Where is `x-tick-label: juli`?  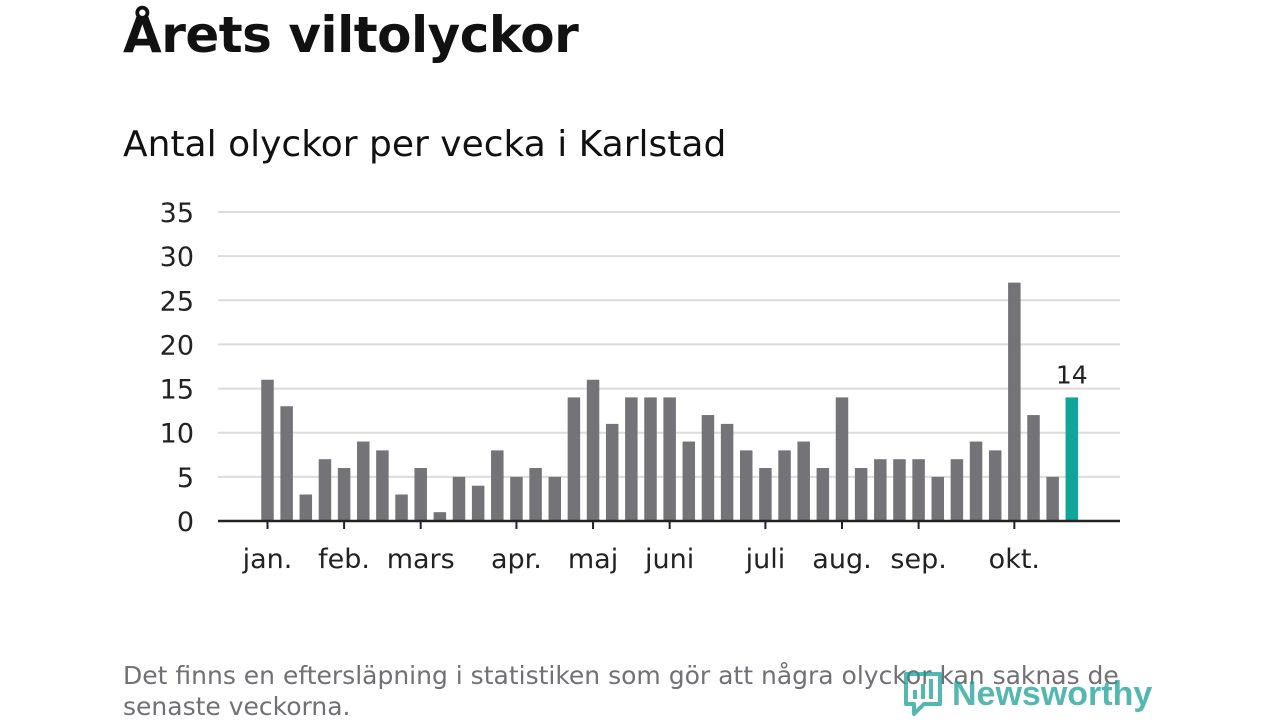
x-tick-label: juli is located at coordinates (765, 559).